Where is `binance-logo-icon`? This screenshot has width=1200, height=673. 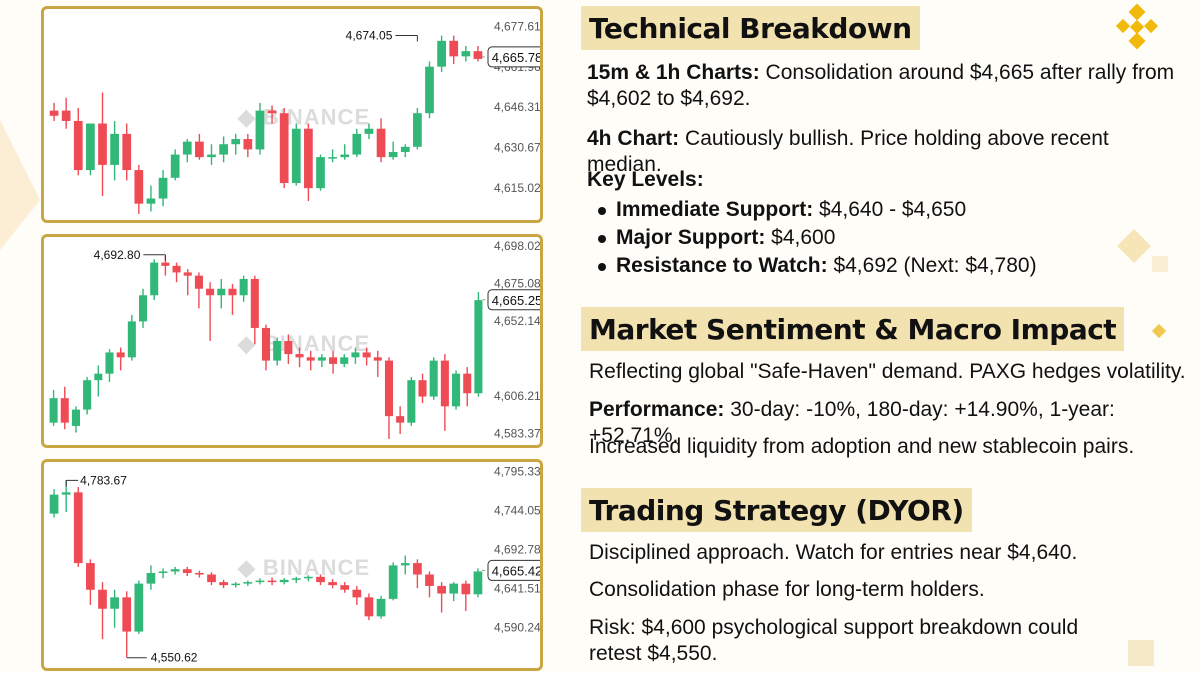 binance-logo-icon is located at coordinates (1137, 26).